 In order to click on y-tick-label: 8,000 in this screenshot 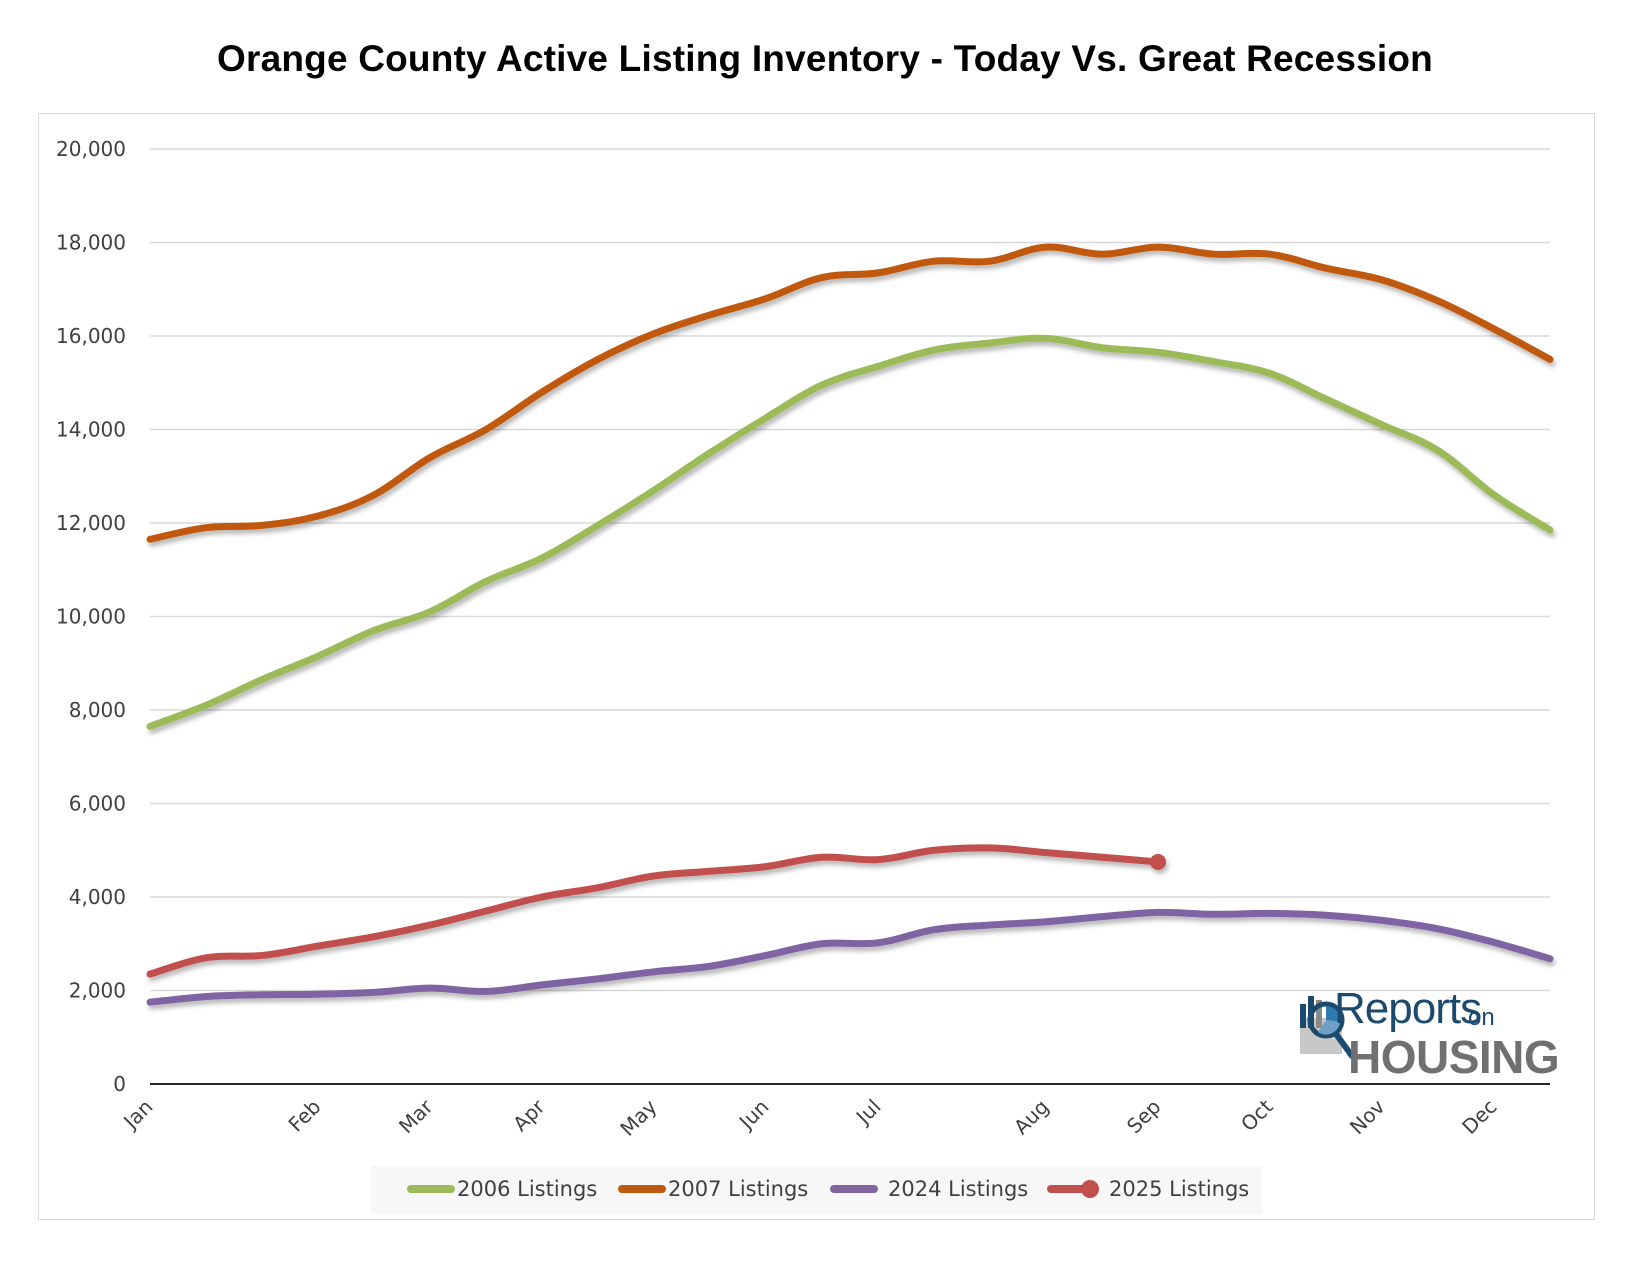, I will do `click(97, 710)`.